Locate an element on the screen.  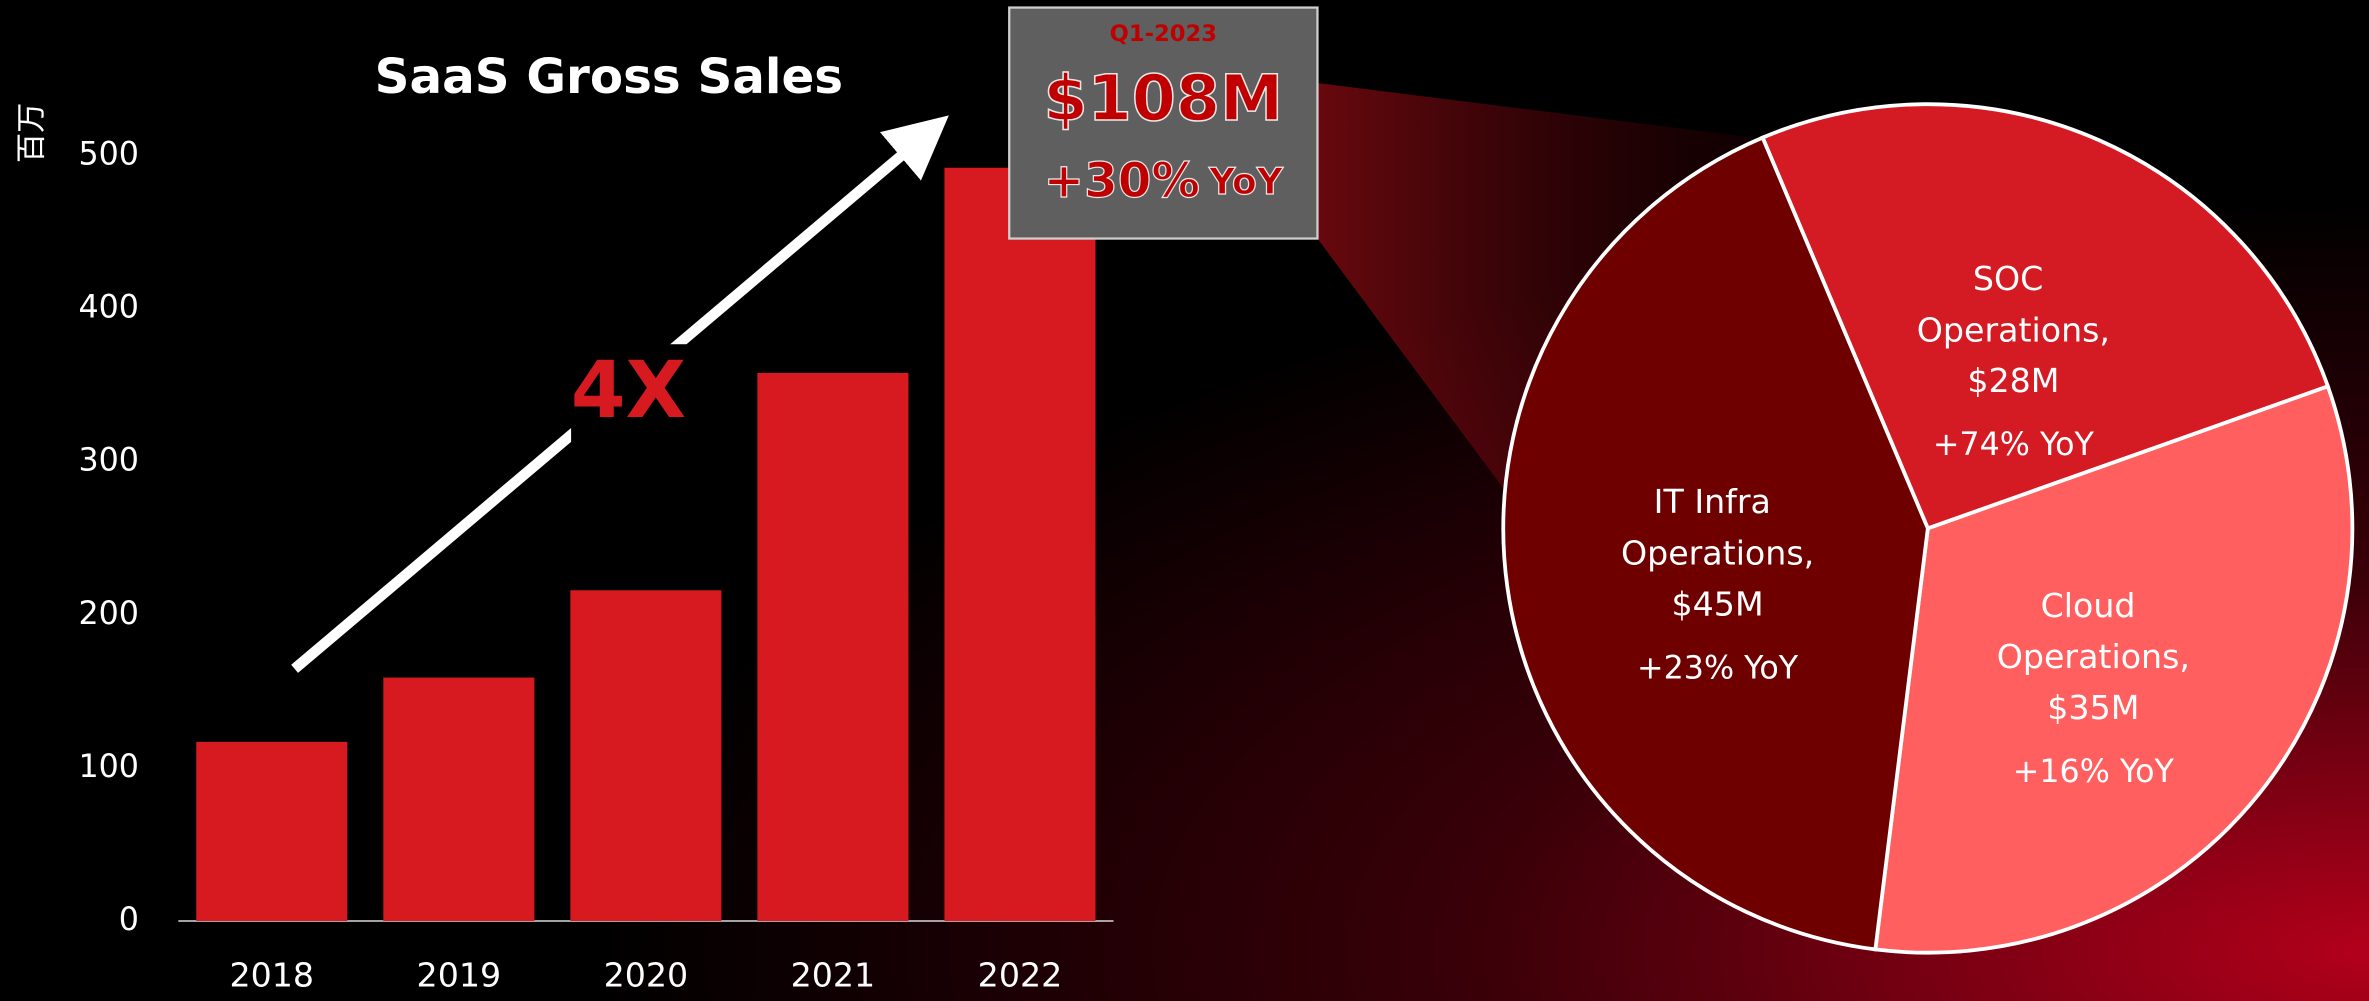
annotation: 4X is located at coordinates (628, 390).